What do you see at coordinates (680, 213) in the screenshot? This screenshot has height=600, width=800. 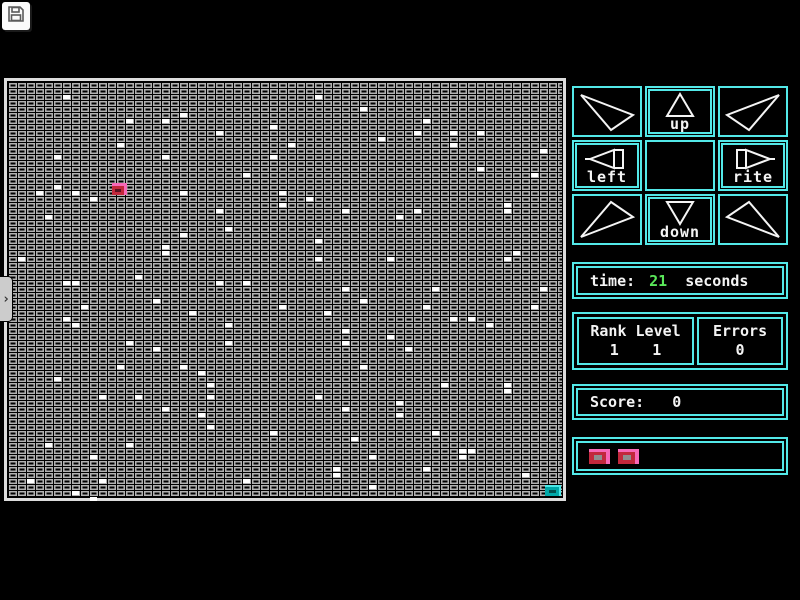 I see `arrow-down-icon` at bounding box center [680, 213].